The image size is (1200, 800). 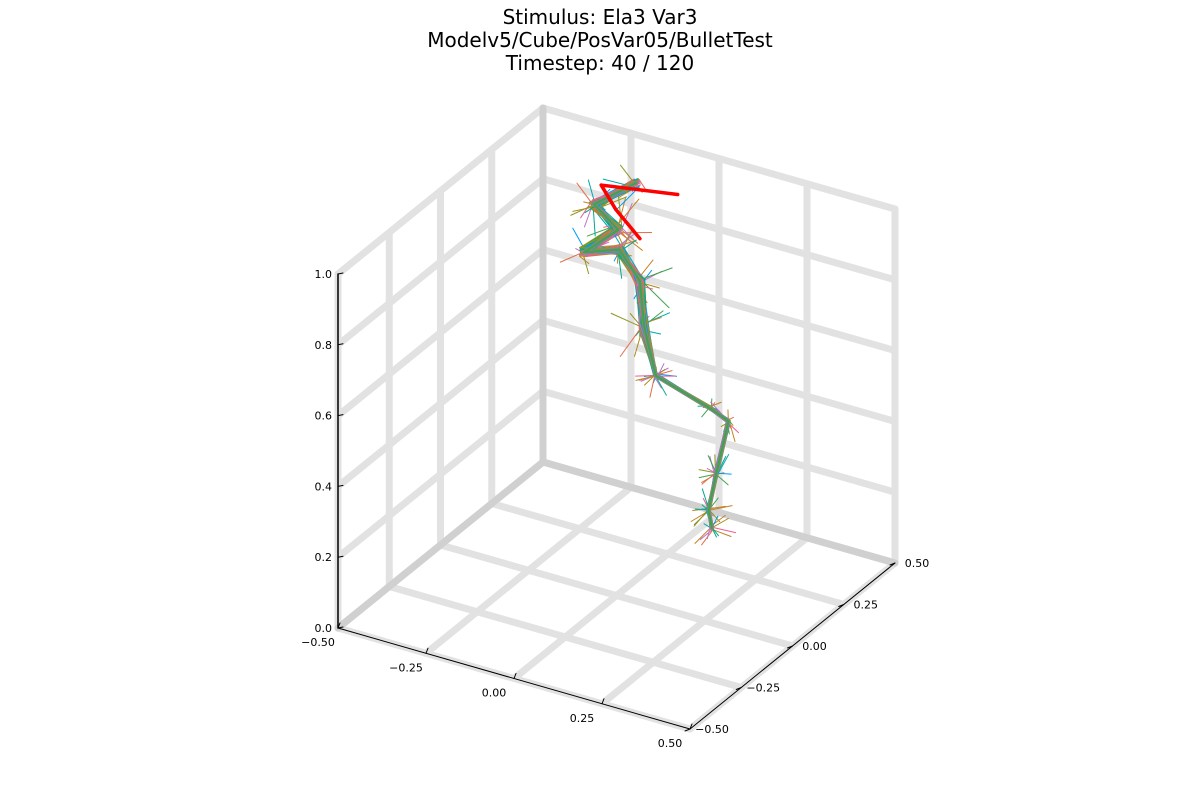 What do you see at coordinates (494, 693) in the screenshot?
I see `x-tick-label: 0.00` at bounding box center [494, 693].